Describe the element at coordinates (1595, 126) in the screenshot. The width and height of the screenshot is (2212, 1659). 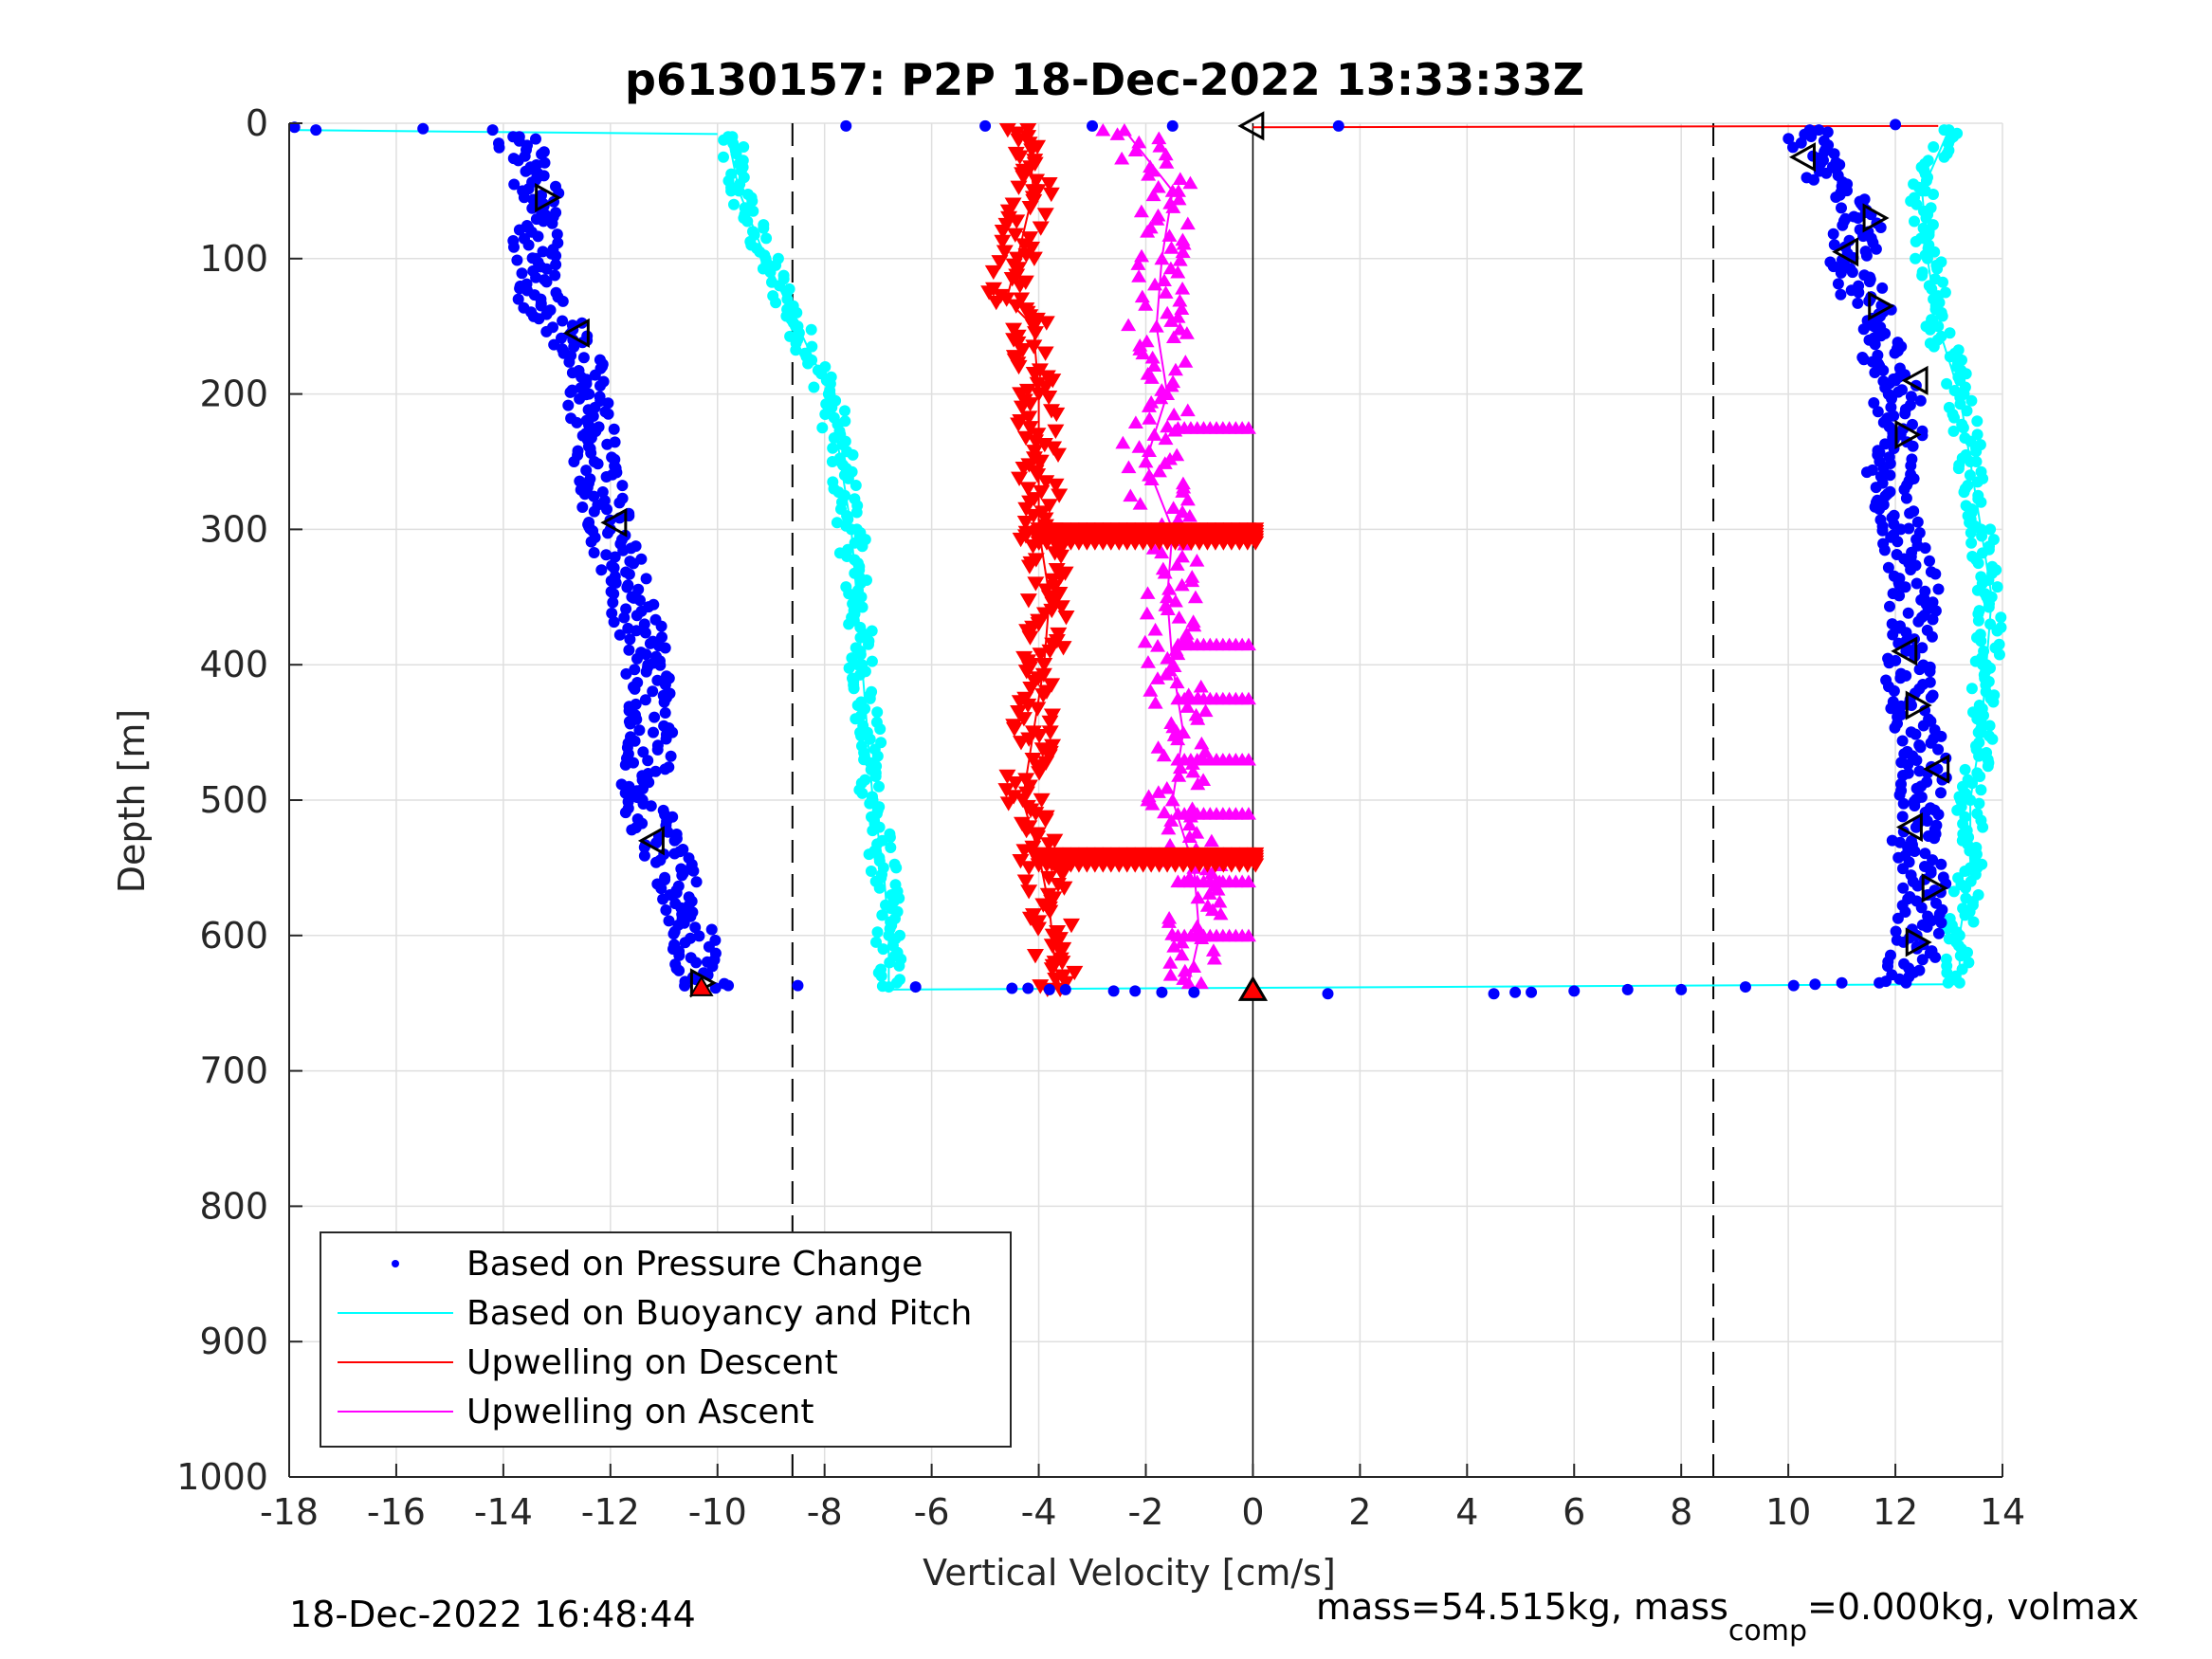
I see `upwelling-descent-surface-line` at that location.